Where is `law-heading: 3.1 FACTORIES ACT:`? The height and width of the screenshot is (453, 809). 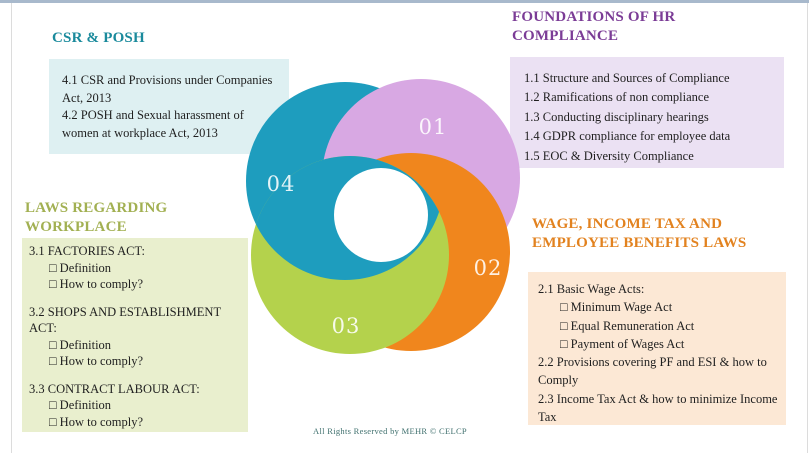
law-heading: 3.1 FACTORIES ACT: is located at coordinates (87, 251).